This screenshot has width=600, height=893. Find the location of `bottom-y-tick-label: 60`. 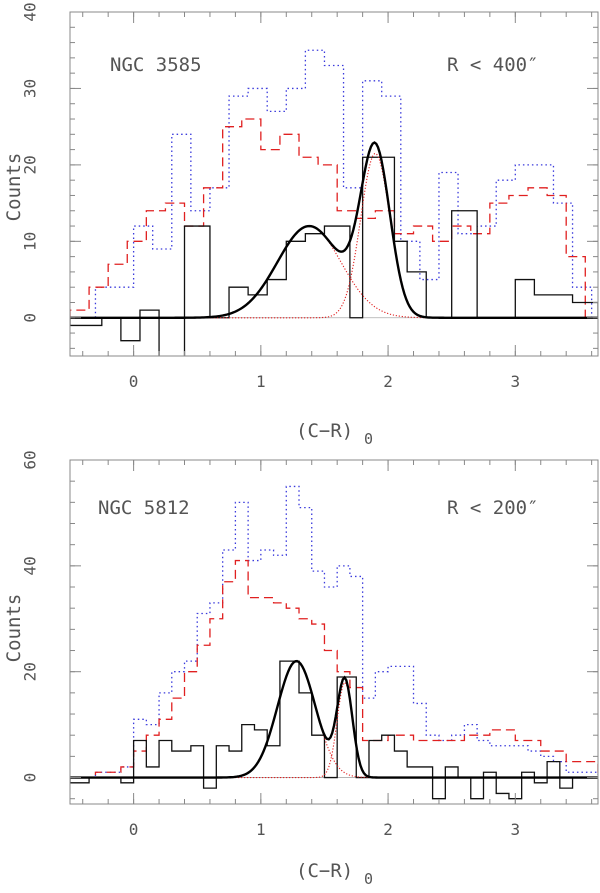

bottom-y-tick-label: 60 is located at coordinates (30, 459).